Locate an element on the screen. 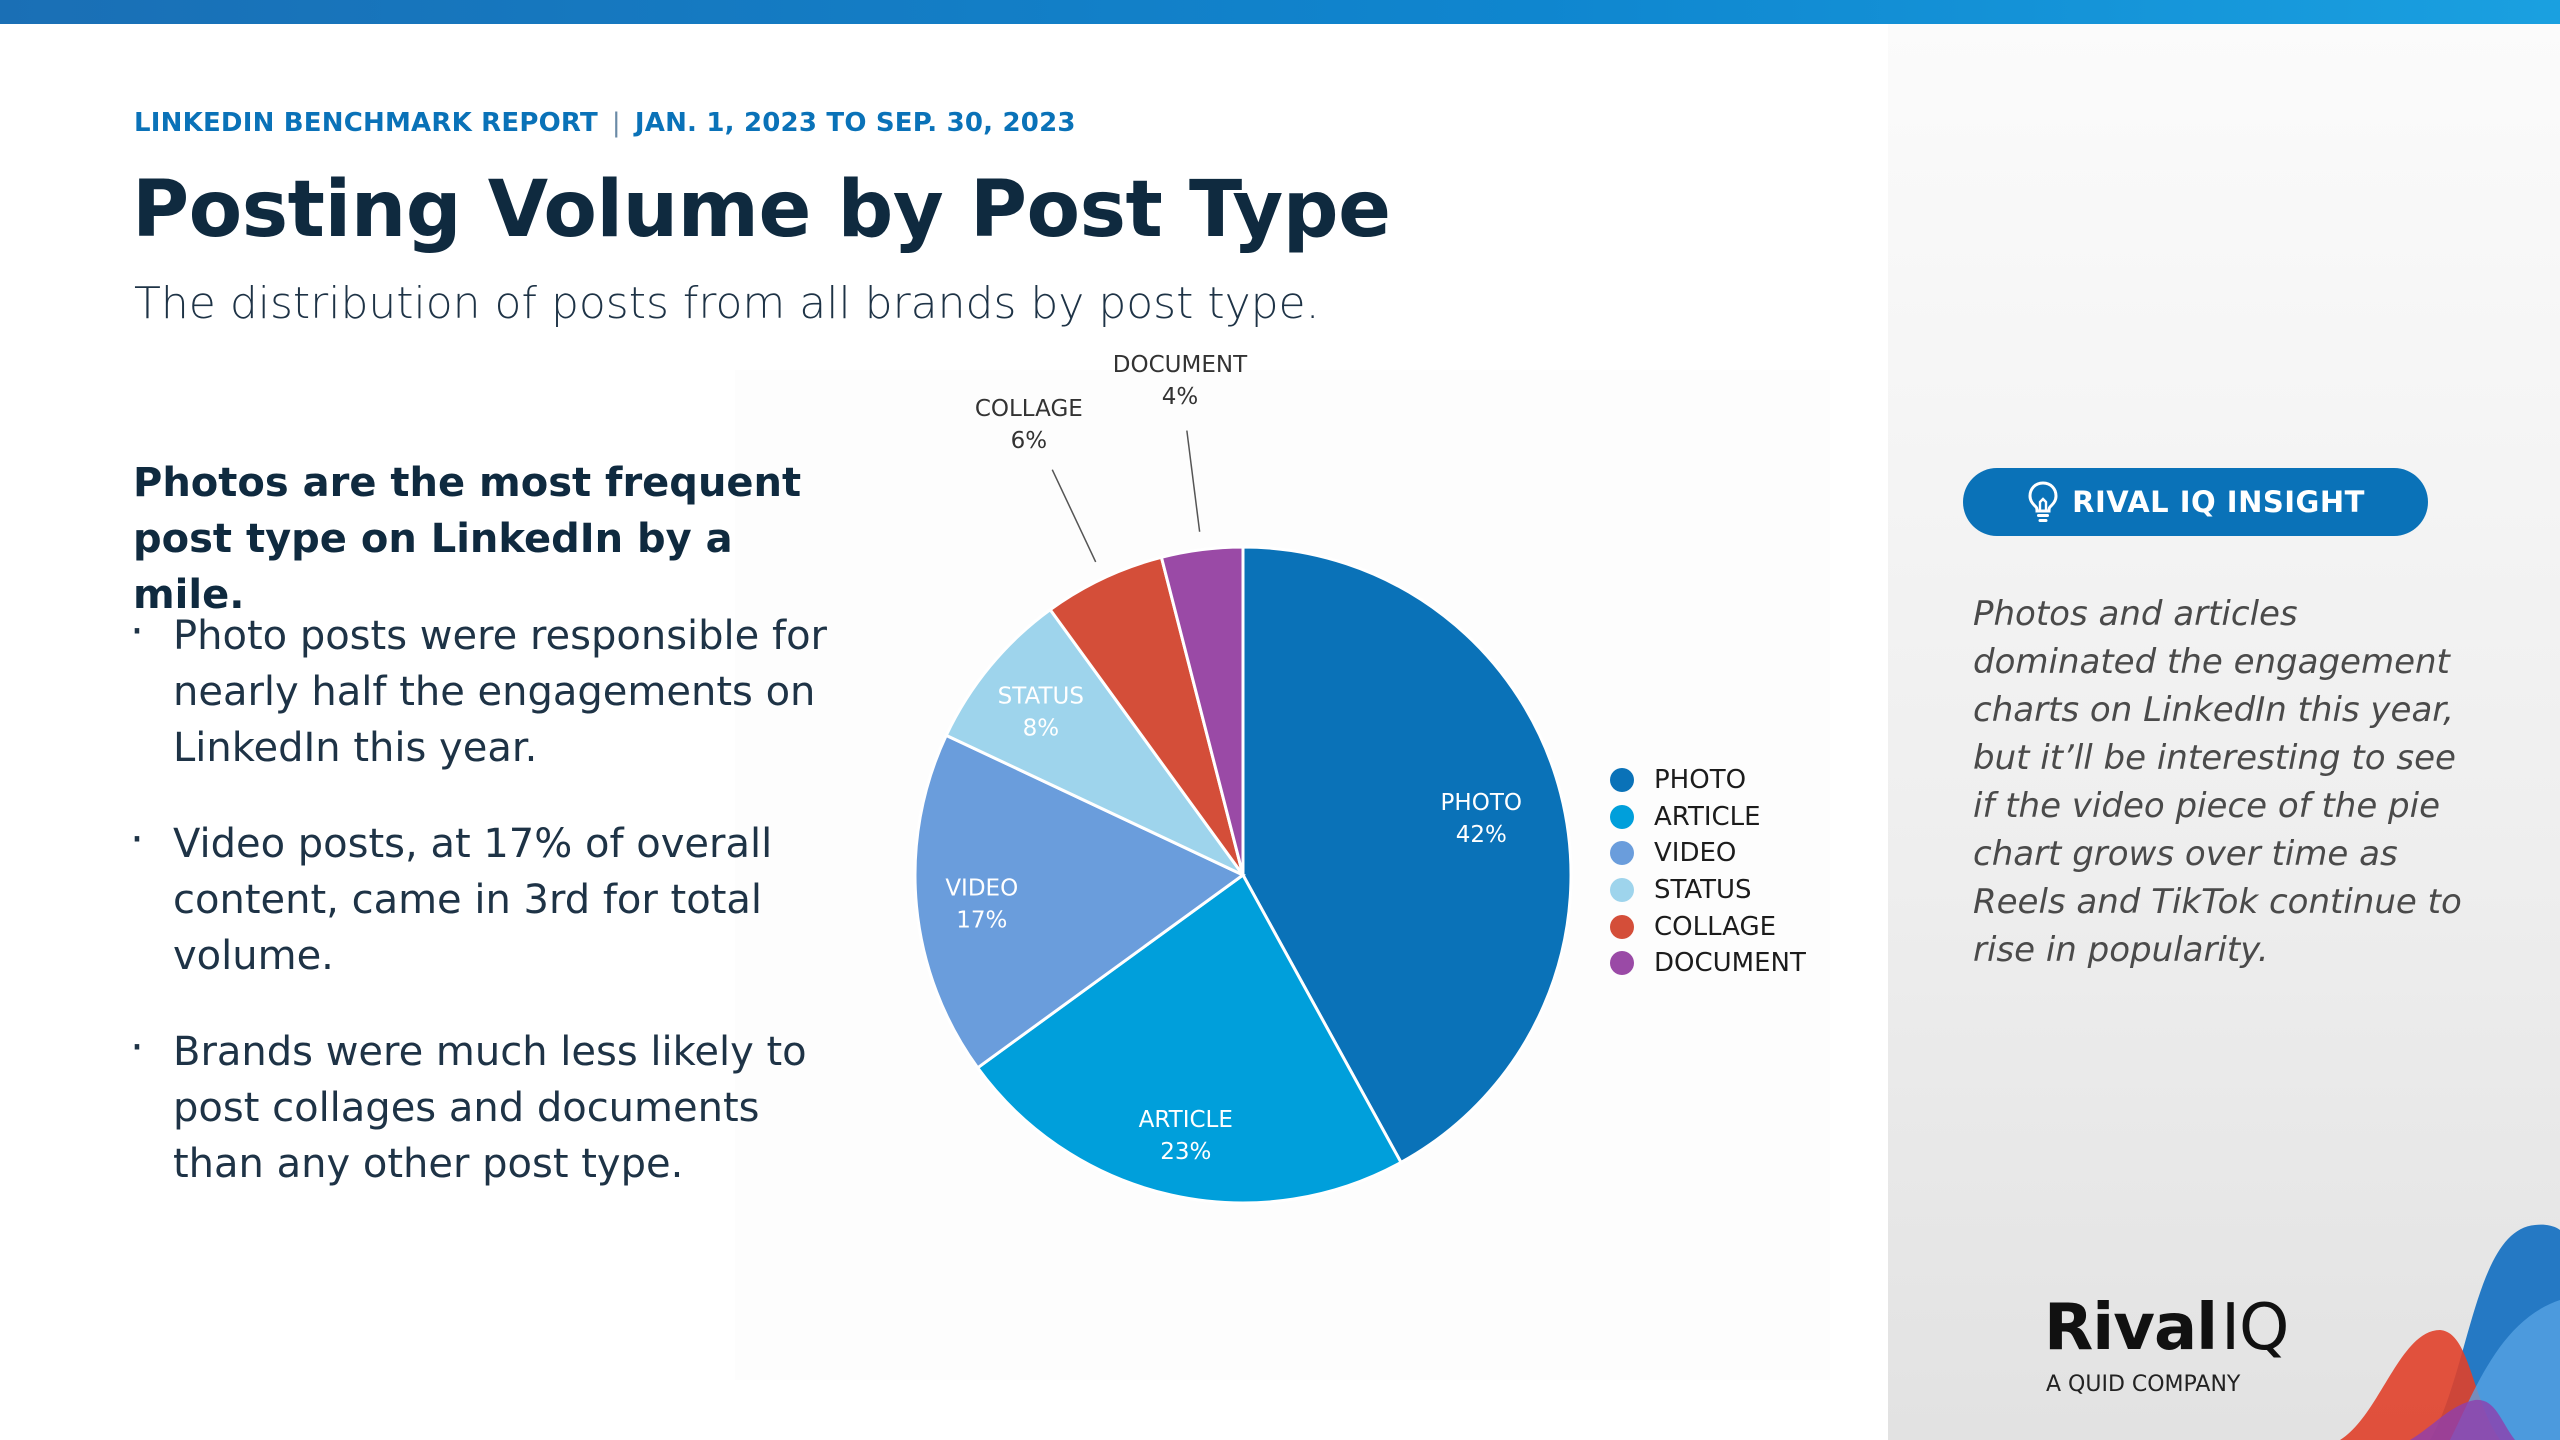  page-title: Posting Volume by Post Type is located at coordinates (761, 210).